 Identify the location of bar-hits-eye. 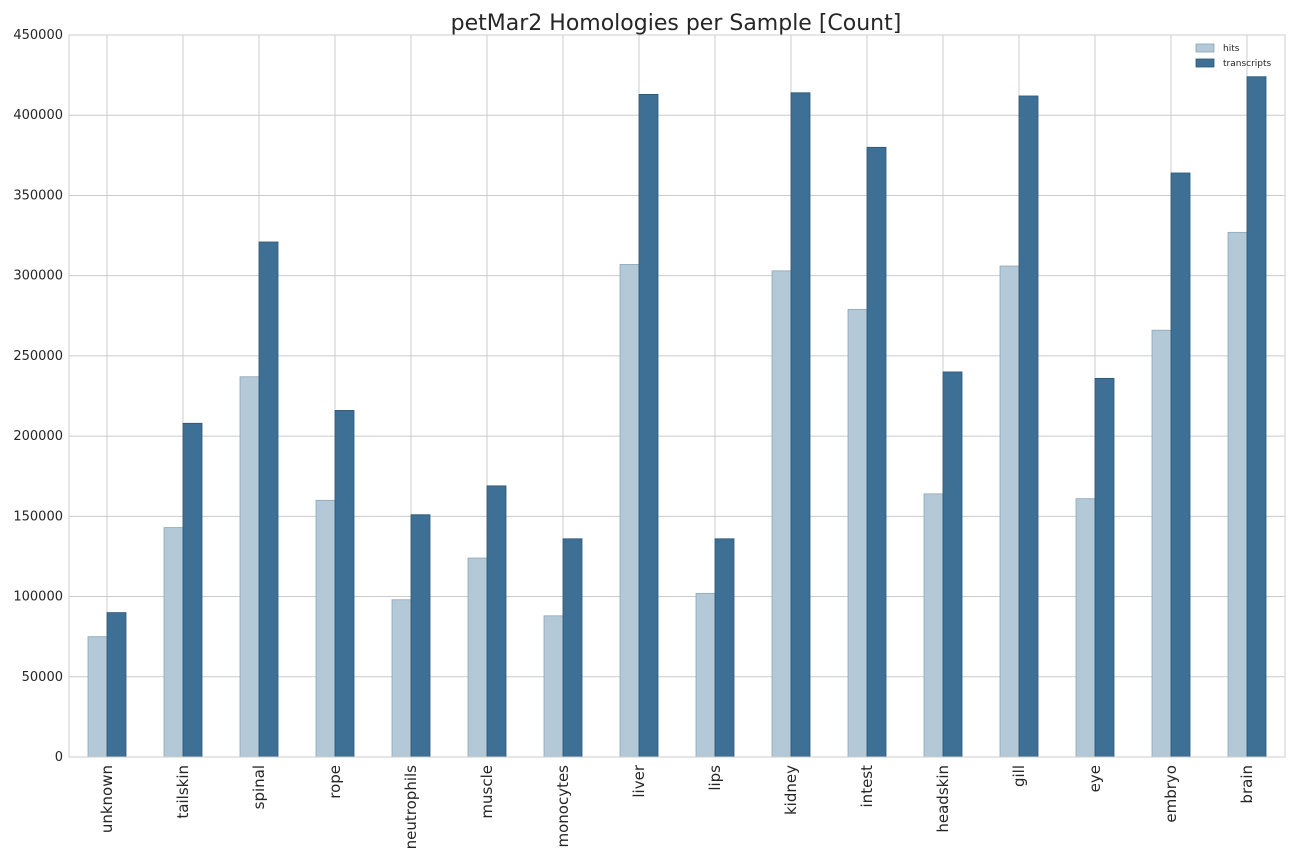
(1085, 628).